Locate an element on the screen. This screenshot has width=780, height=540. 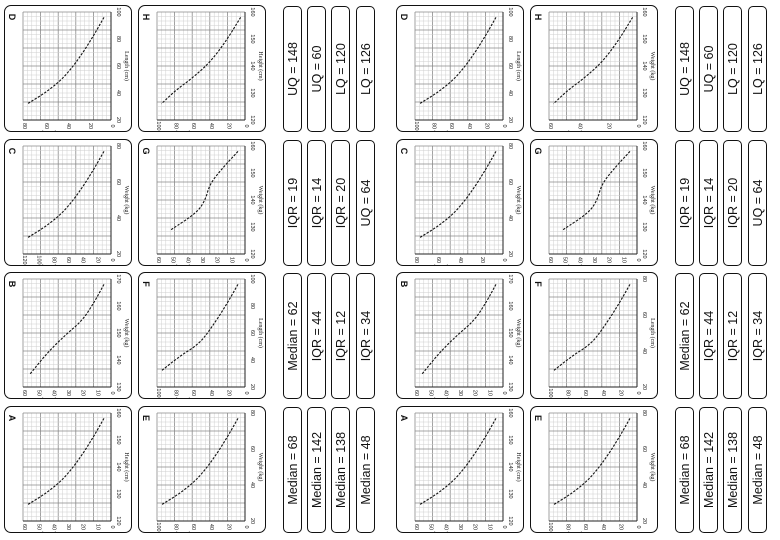
statistic-label: Median = 62 is located at coordinates (684, 336).